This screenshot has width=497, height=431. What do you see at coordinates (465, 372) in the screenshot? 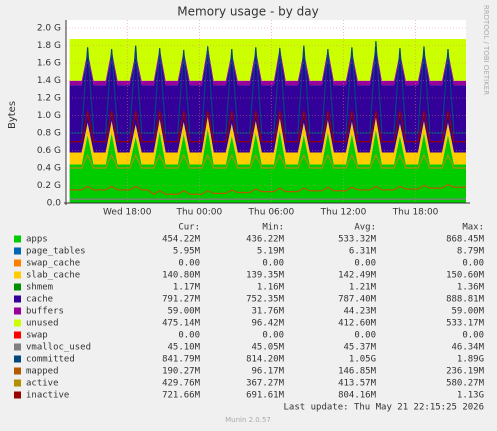
I see `legend-stat: 236.19M` at bounding box center [465, 372].